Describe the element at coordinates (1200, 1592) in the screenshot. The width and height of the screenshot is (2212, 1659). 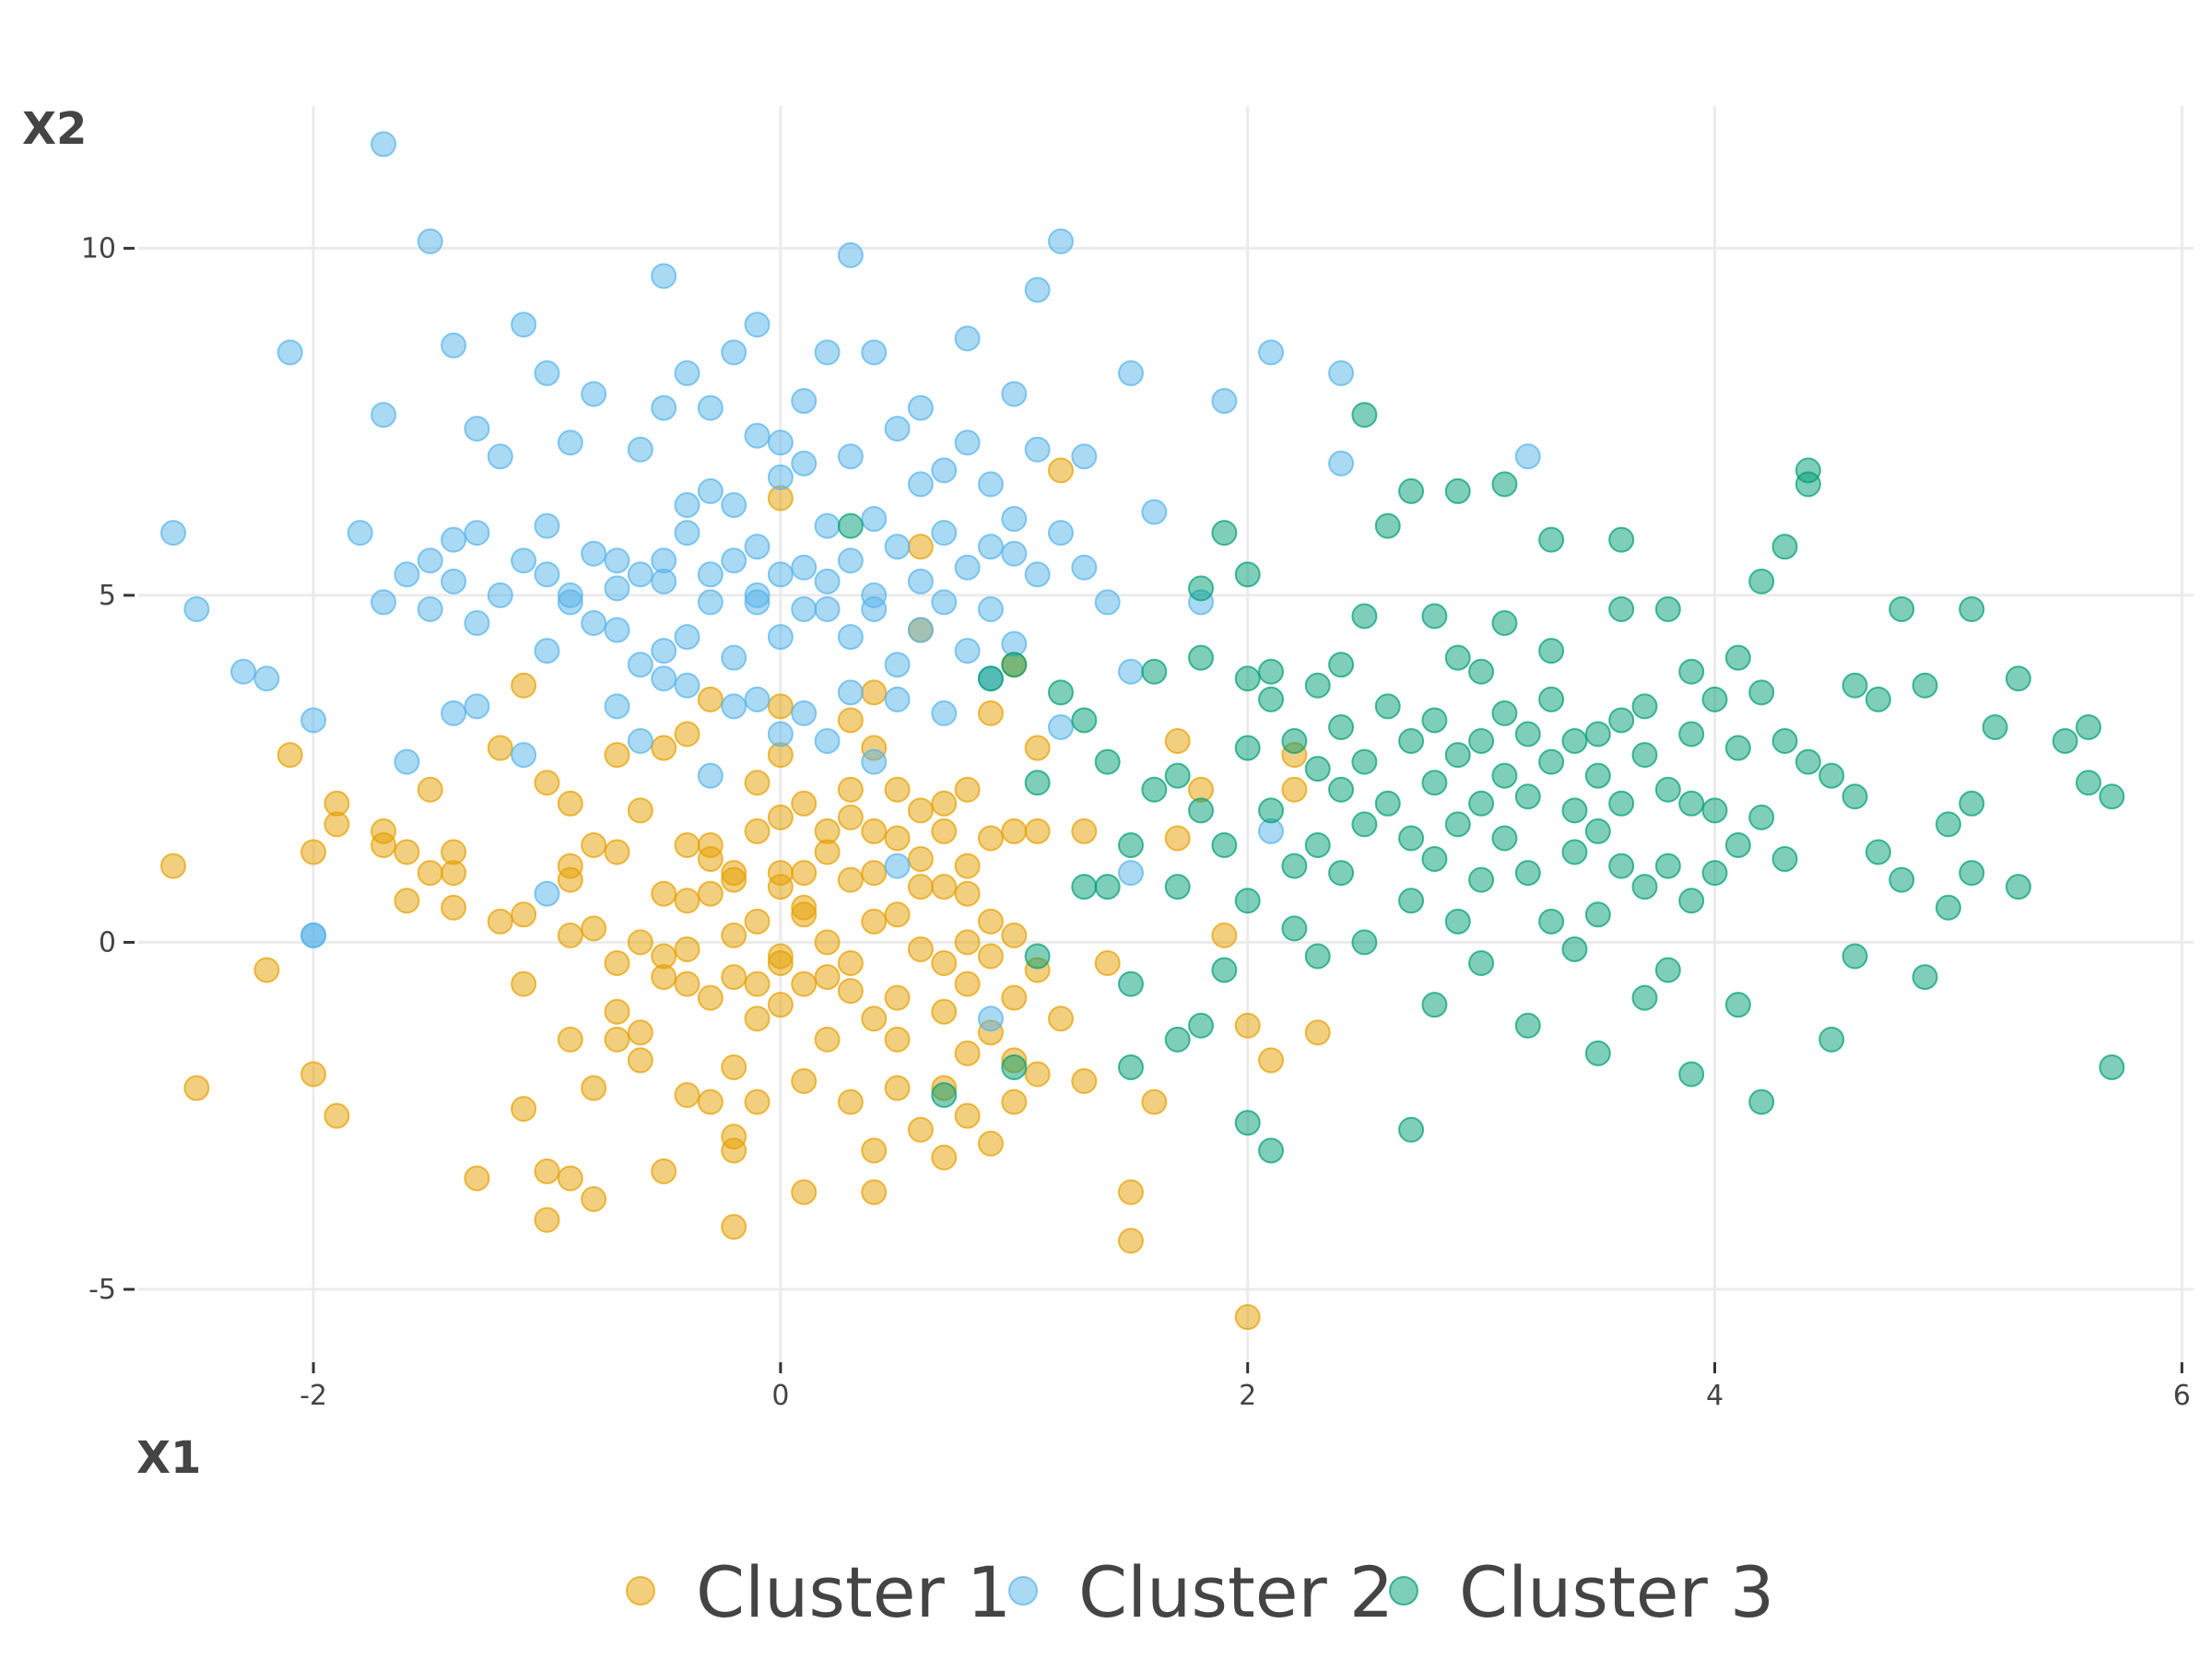
I see `legend: Cluster 1 Cluster 2 Cluster 3` at that location.